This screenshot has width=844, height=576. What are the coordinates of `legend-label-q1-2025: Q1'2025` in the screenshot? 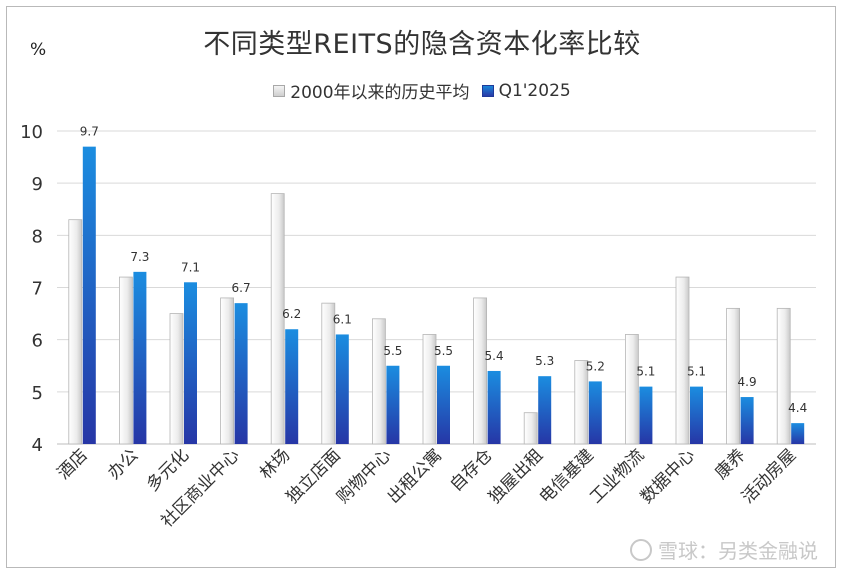 It's located at (534, 90).